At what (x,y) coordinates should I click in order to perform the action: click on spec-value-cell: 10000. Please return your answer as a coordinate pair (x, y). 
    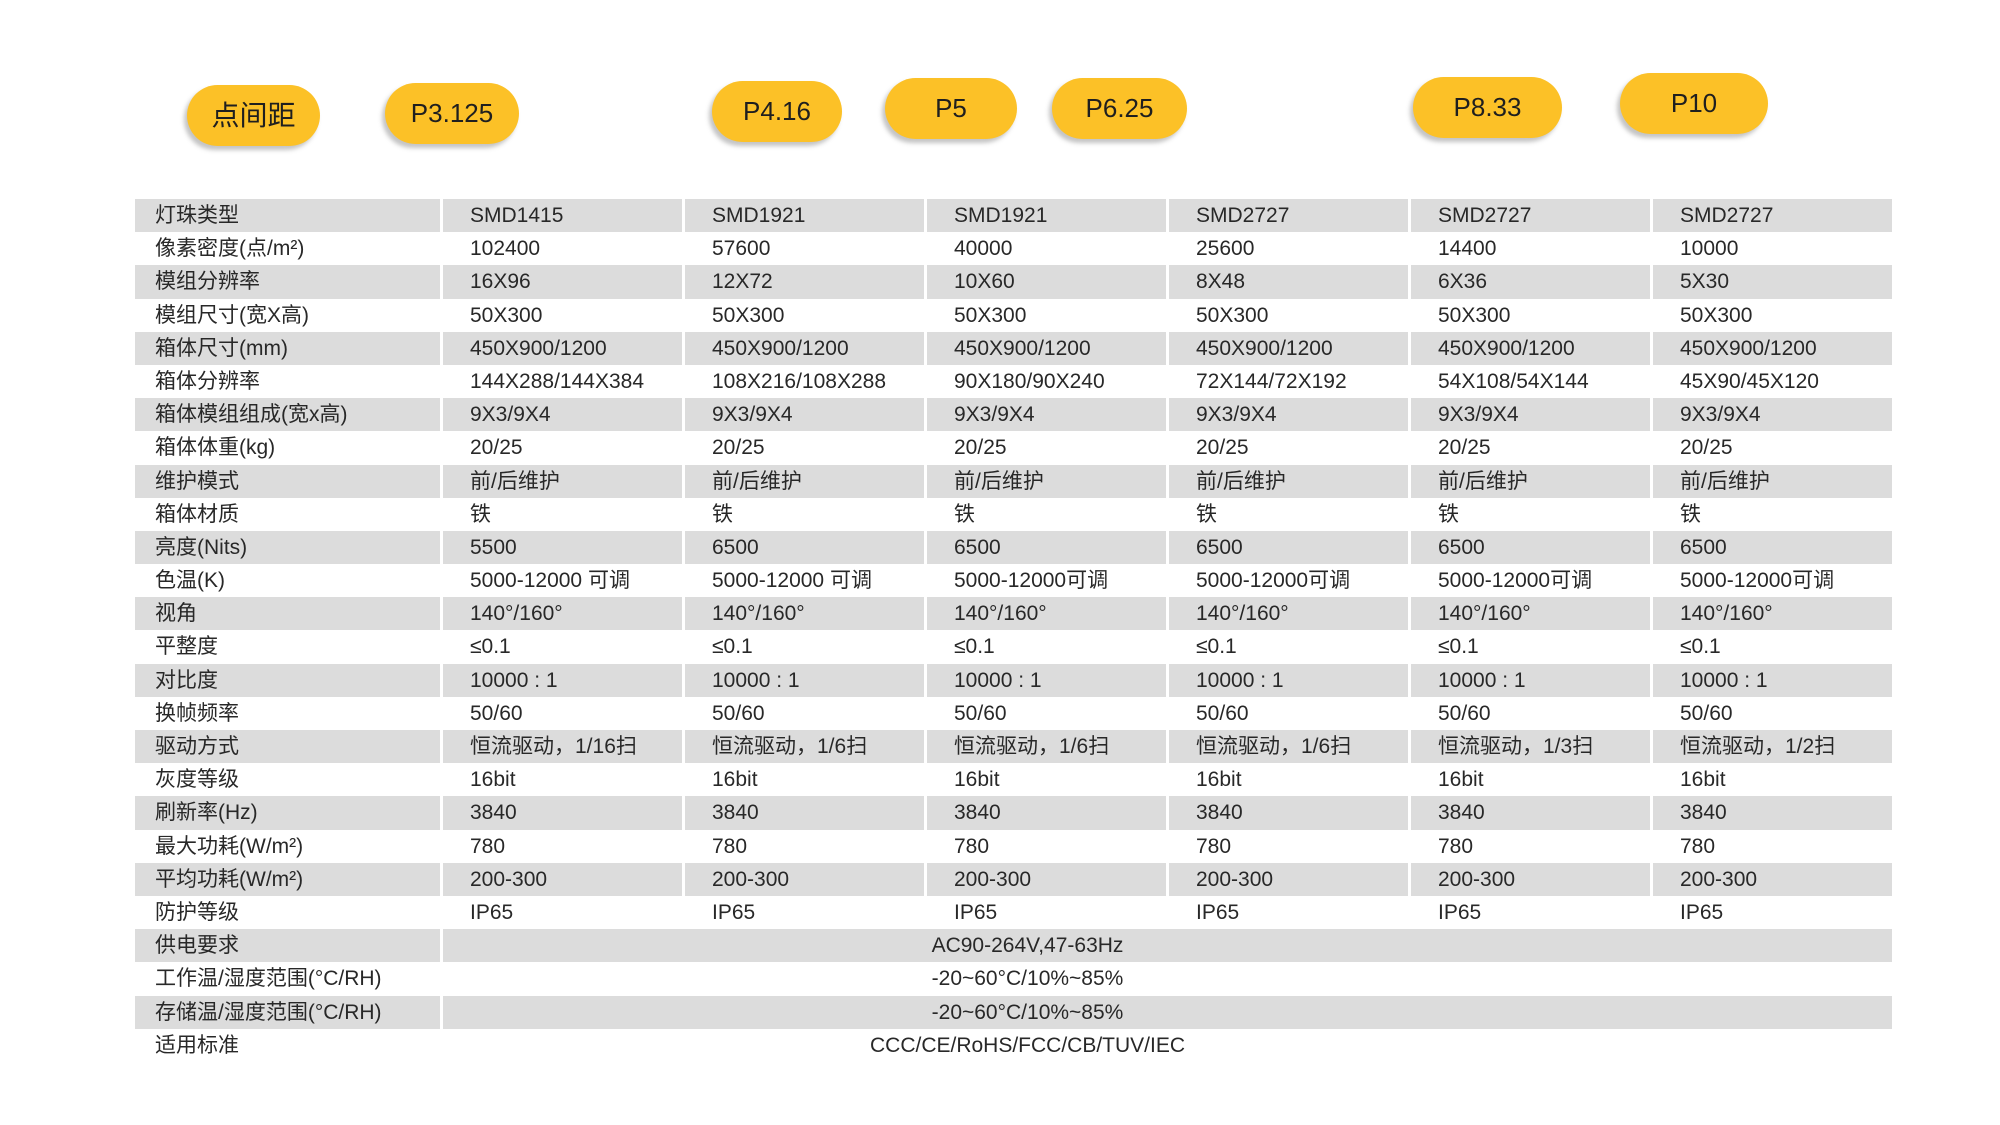
    Looking at the image, I should click on (1709, 249).